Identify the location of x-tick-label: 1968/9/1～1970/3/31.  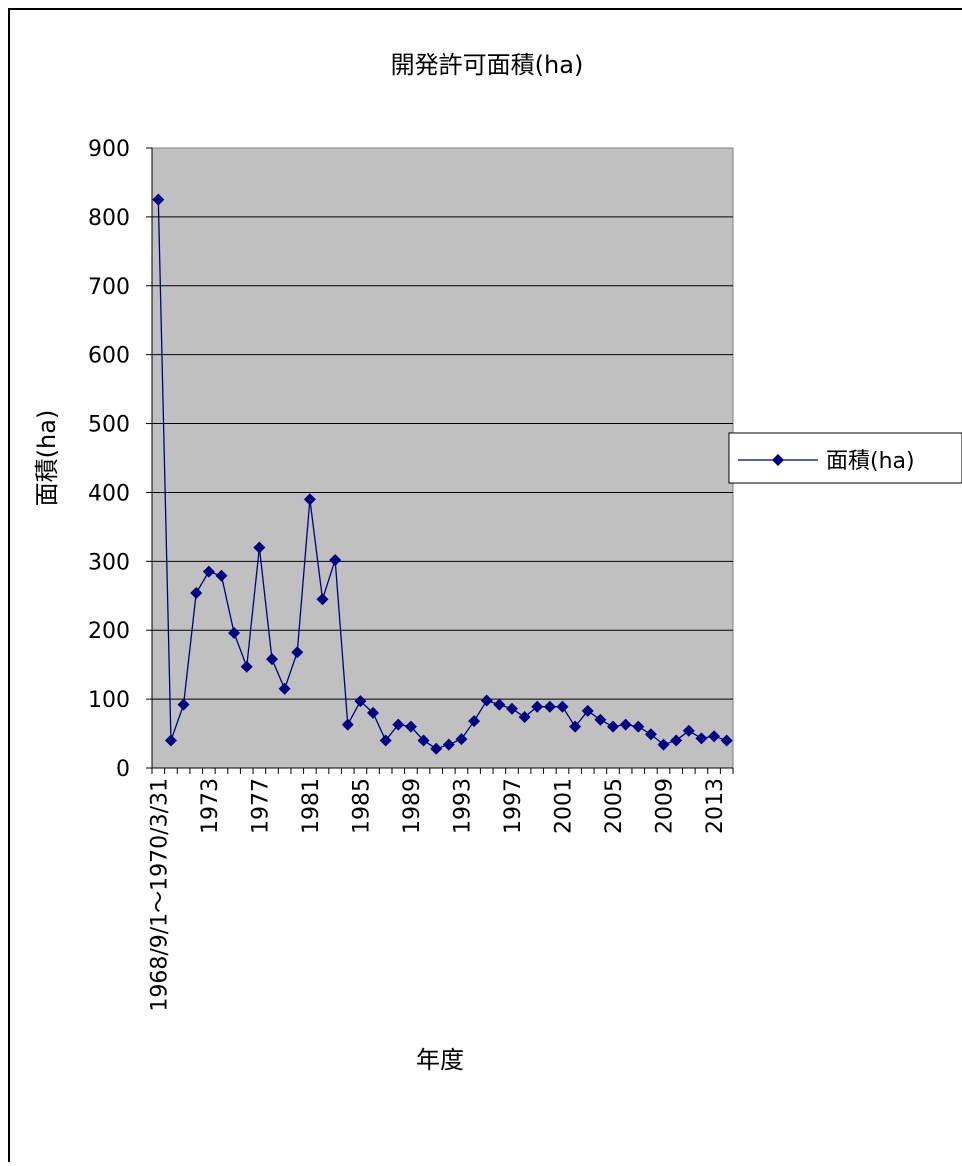
(159, 895).